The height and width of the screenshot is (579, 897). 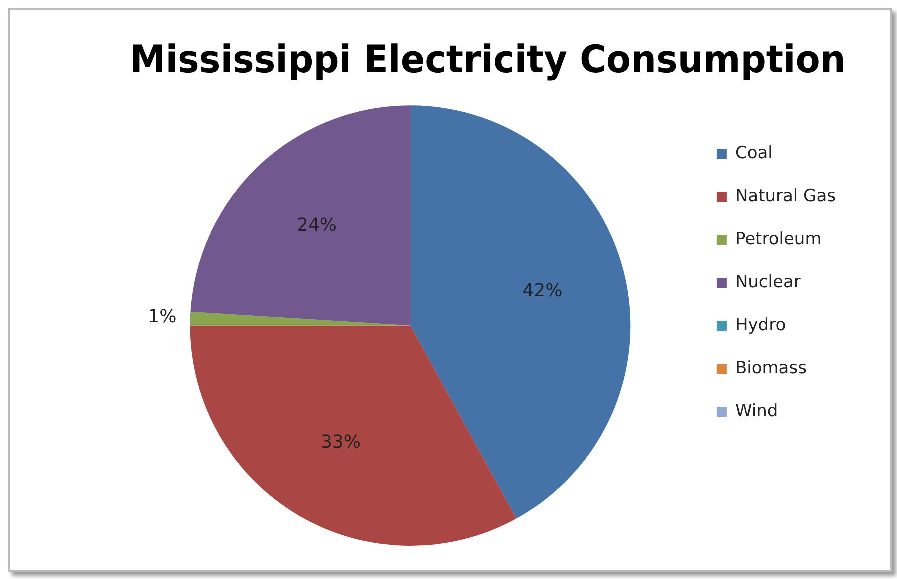 What do you see at coordinates (785, 196) in the screenshot?
I see `legend-label: Natural Gas` at bounding box center [785, 196].